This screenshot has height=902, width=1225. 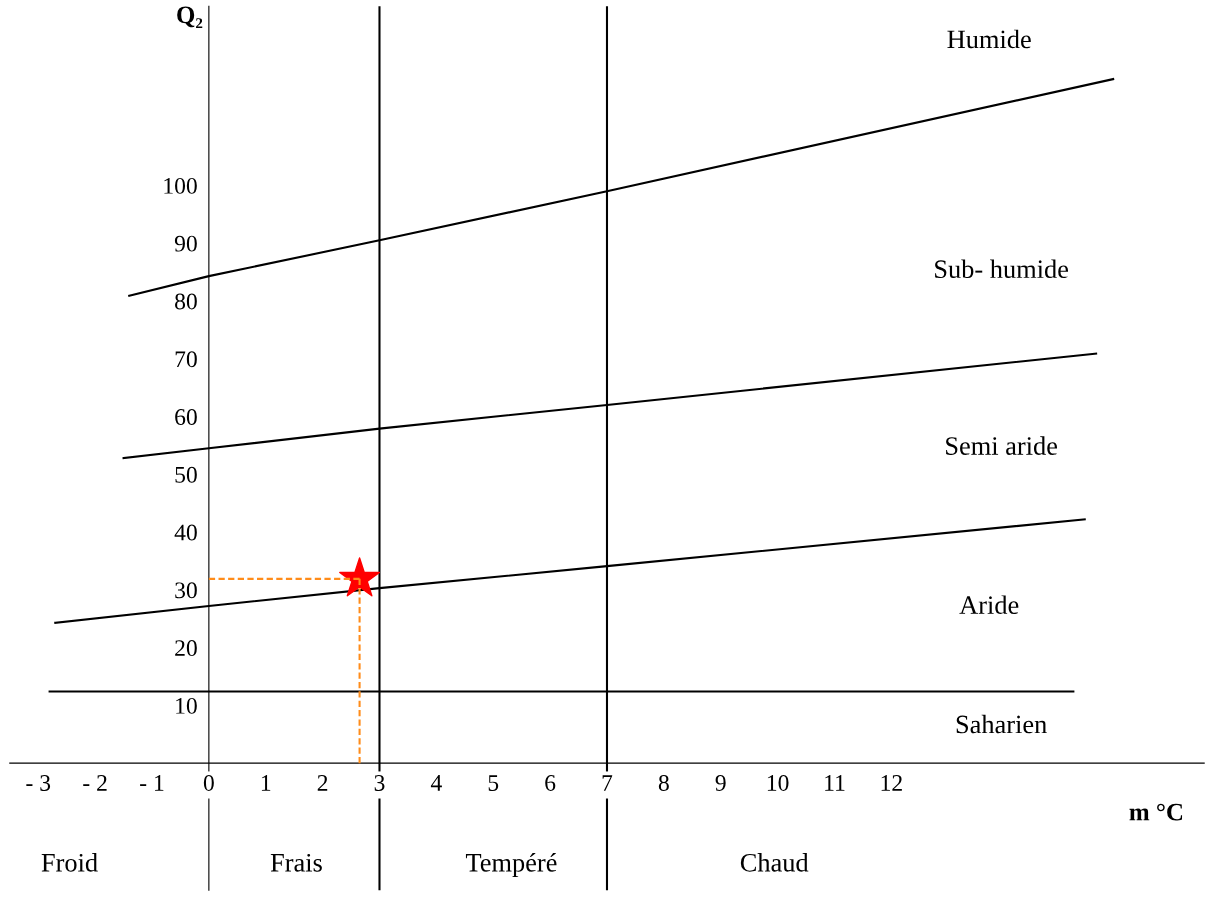 I want to click on y-tick-label: 40, so click(x=185, y=532).